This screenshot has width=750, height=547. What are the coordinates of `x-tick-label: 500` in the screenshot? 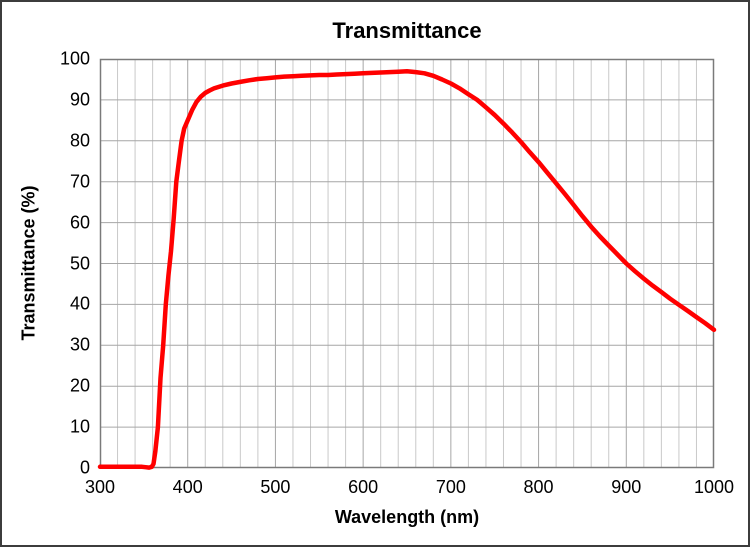 It's located at (275, 487).